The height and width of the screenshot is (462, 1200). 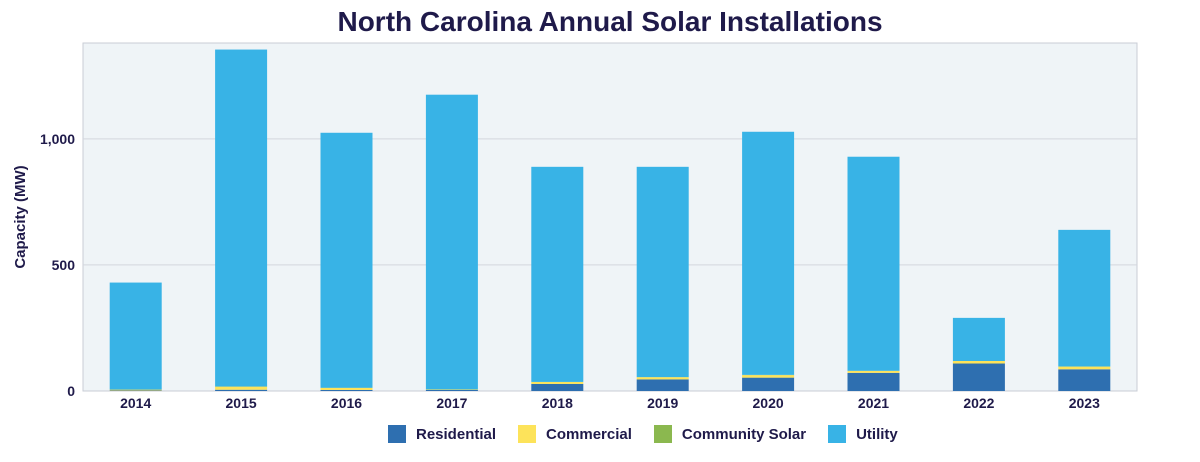 I want to click on y-axis-label: Capacity (MW), so click(x=20, y=216).